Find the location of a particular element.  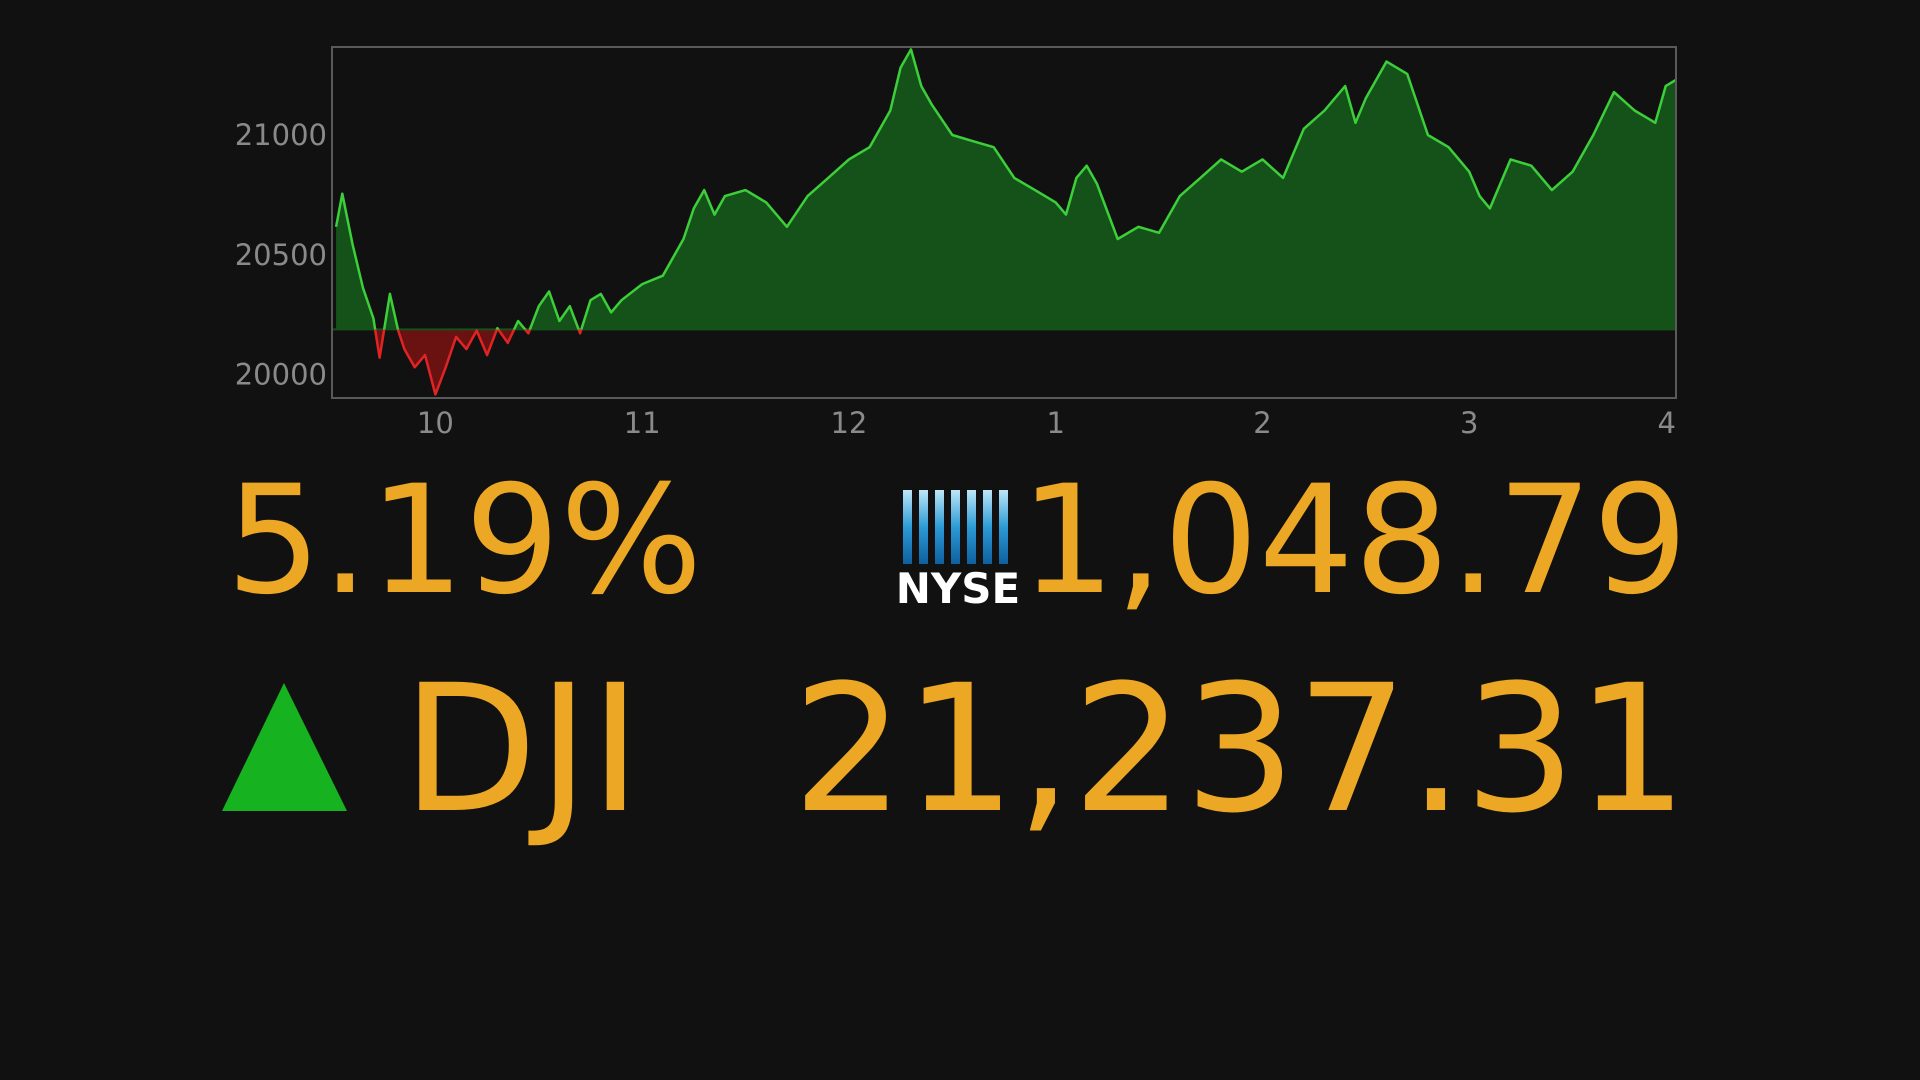

x-tick-label: 11 is located at coordinates (642, 423).